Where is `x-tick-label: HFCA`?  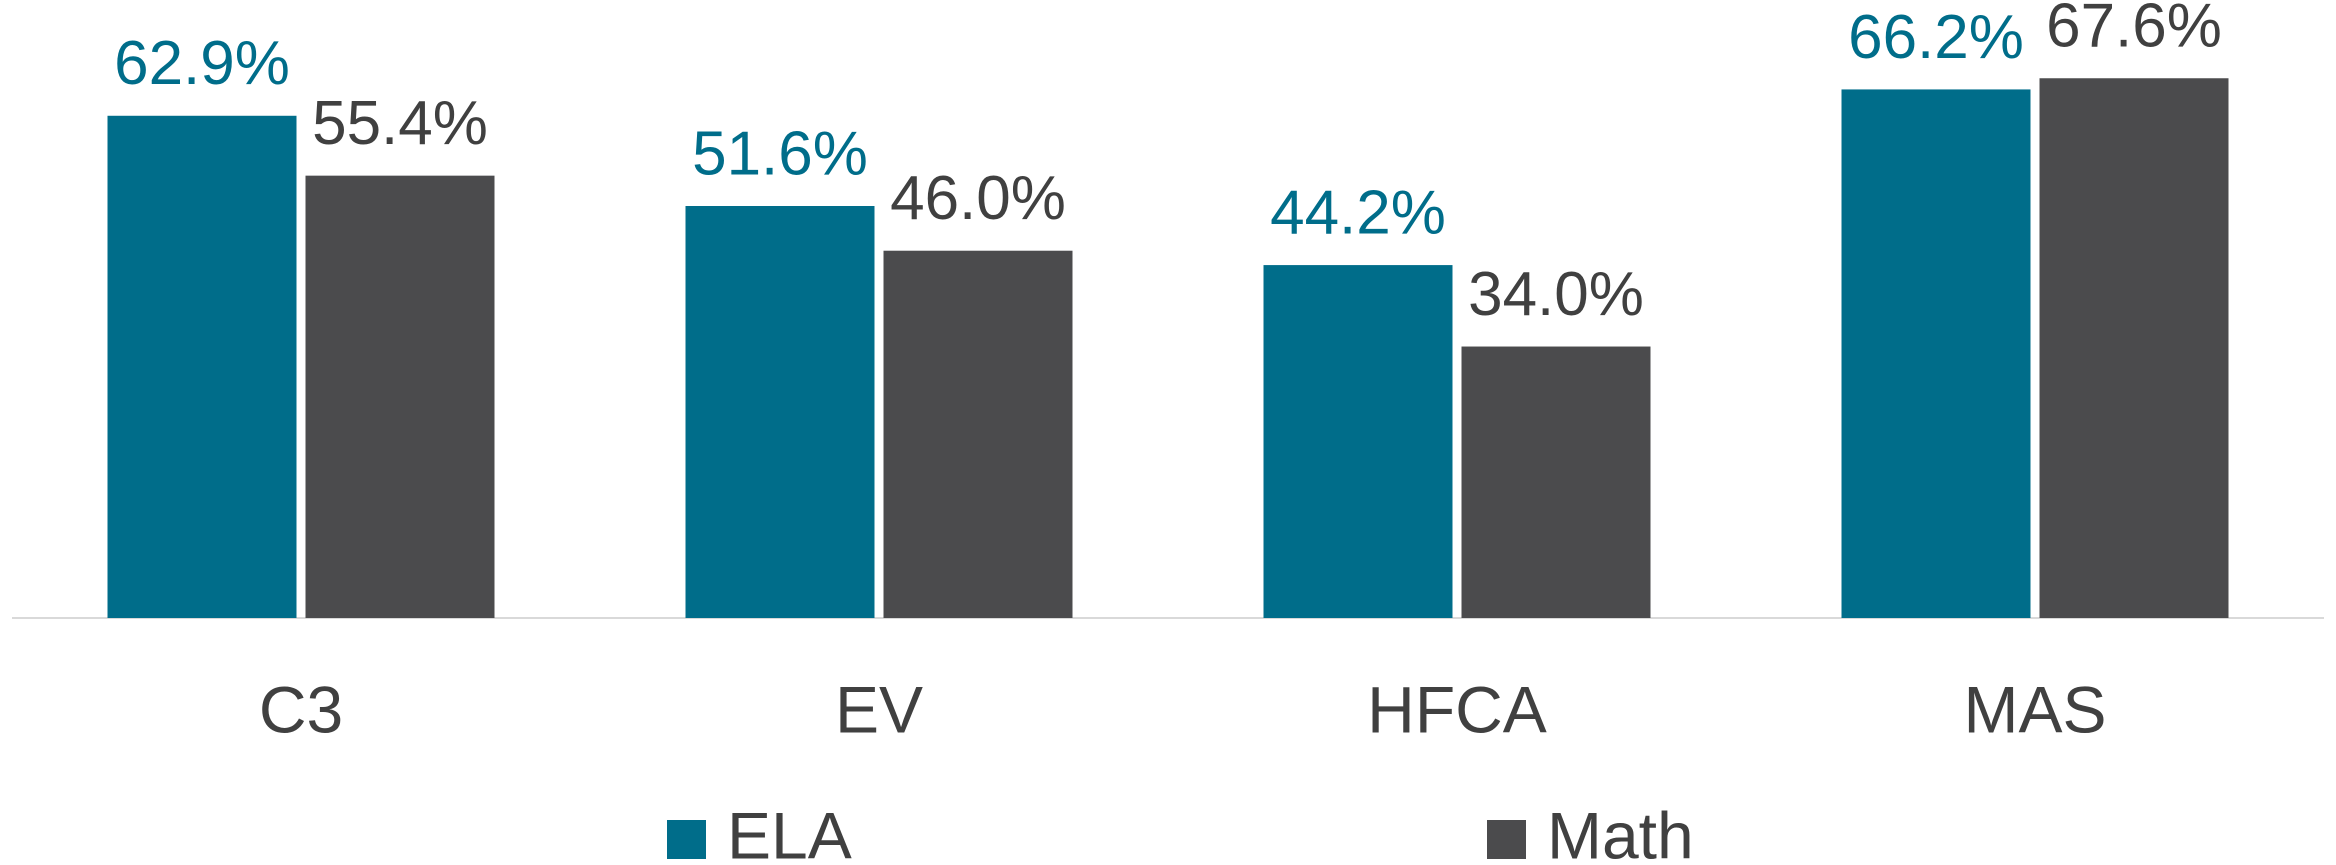 x-tick-label: HFCA is located at coordinates (1457, 709).